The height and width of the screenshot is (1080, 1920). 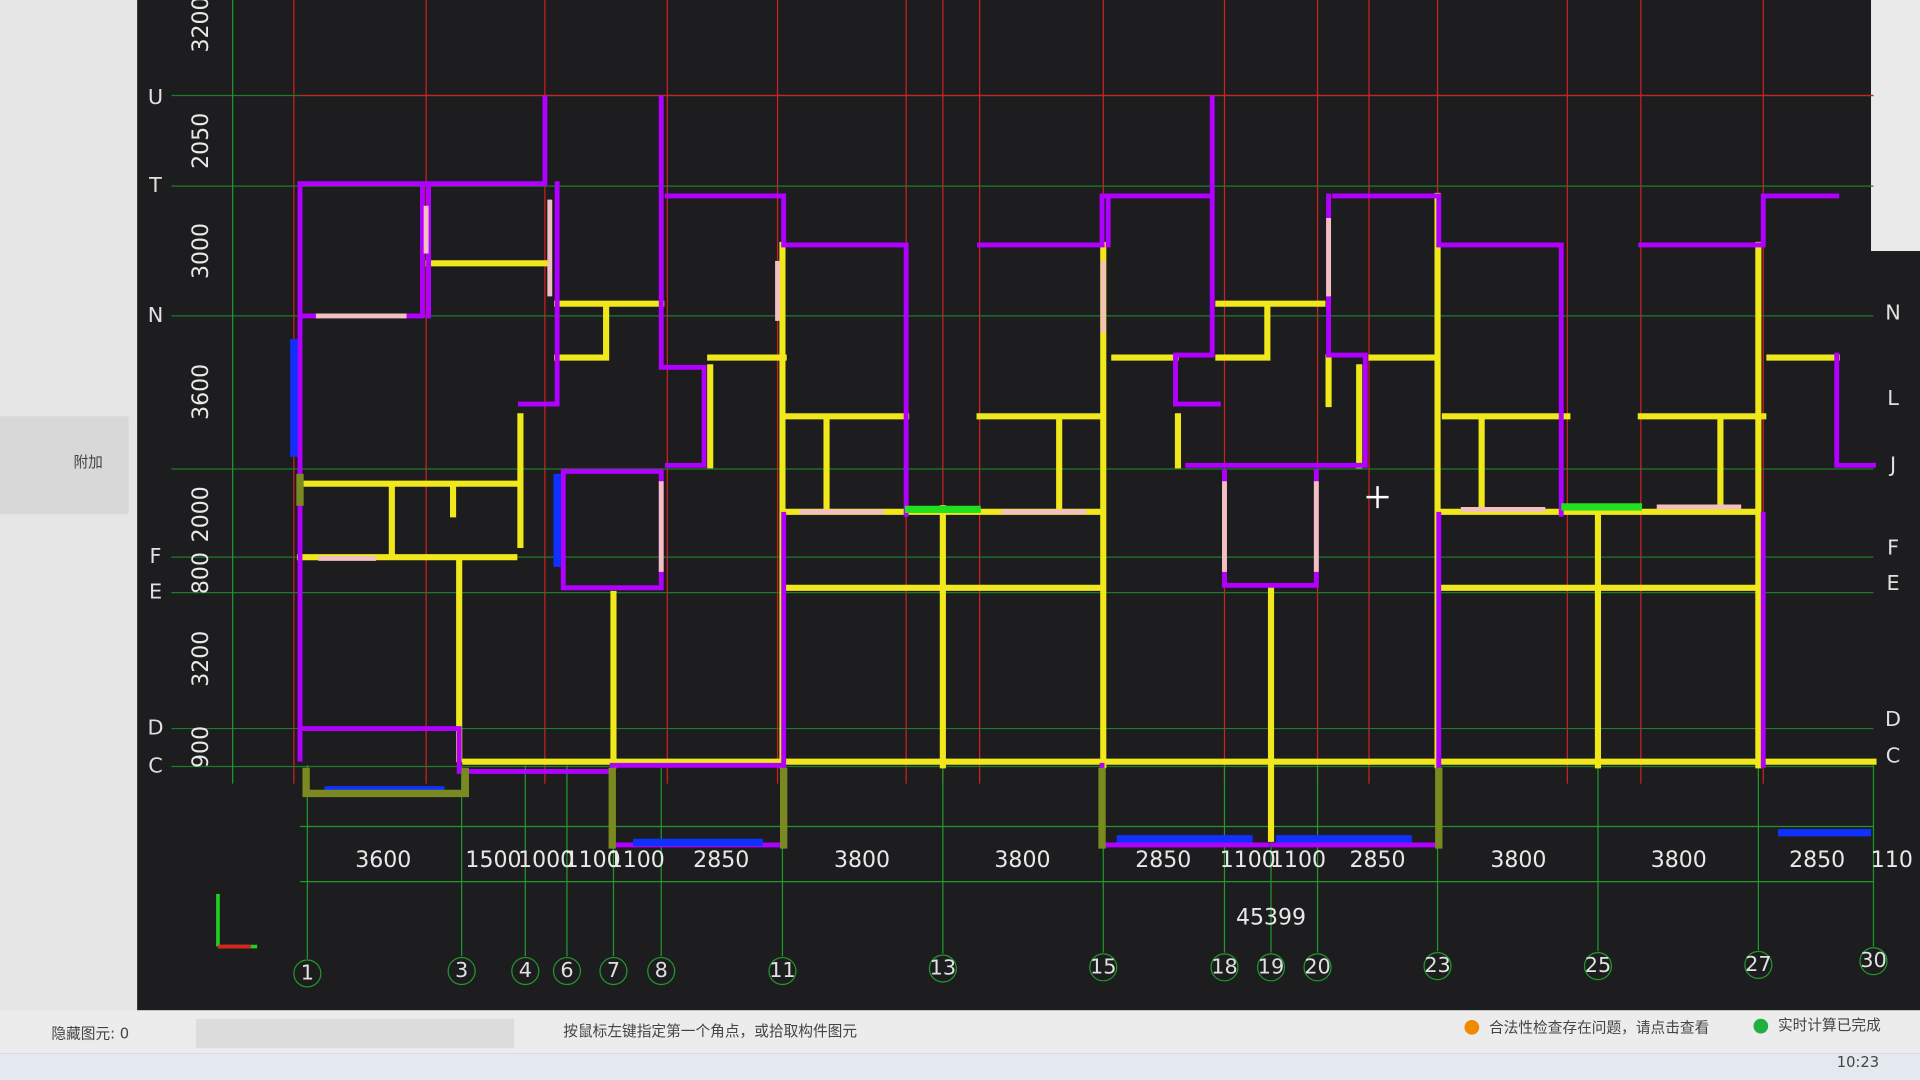 I want to click on axis-number: 4, so click(x=525, y=970).